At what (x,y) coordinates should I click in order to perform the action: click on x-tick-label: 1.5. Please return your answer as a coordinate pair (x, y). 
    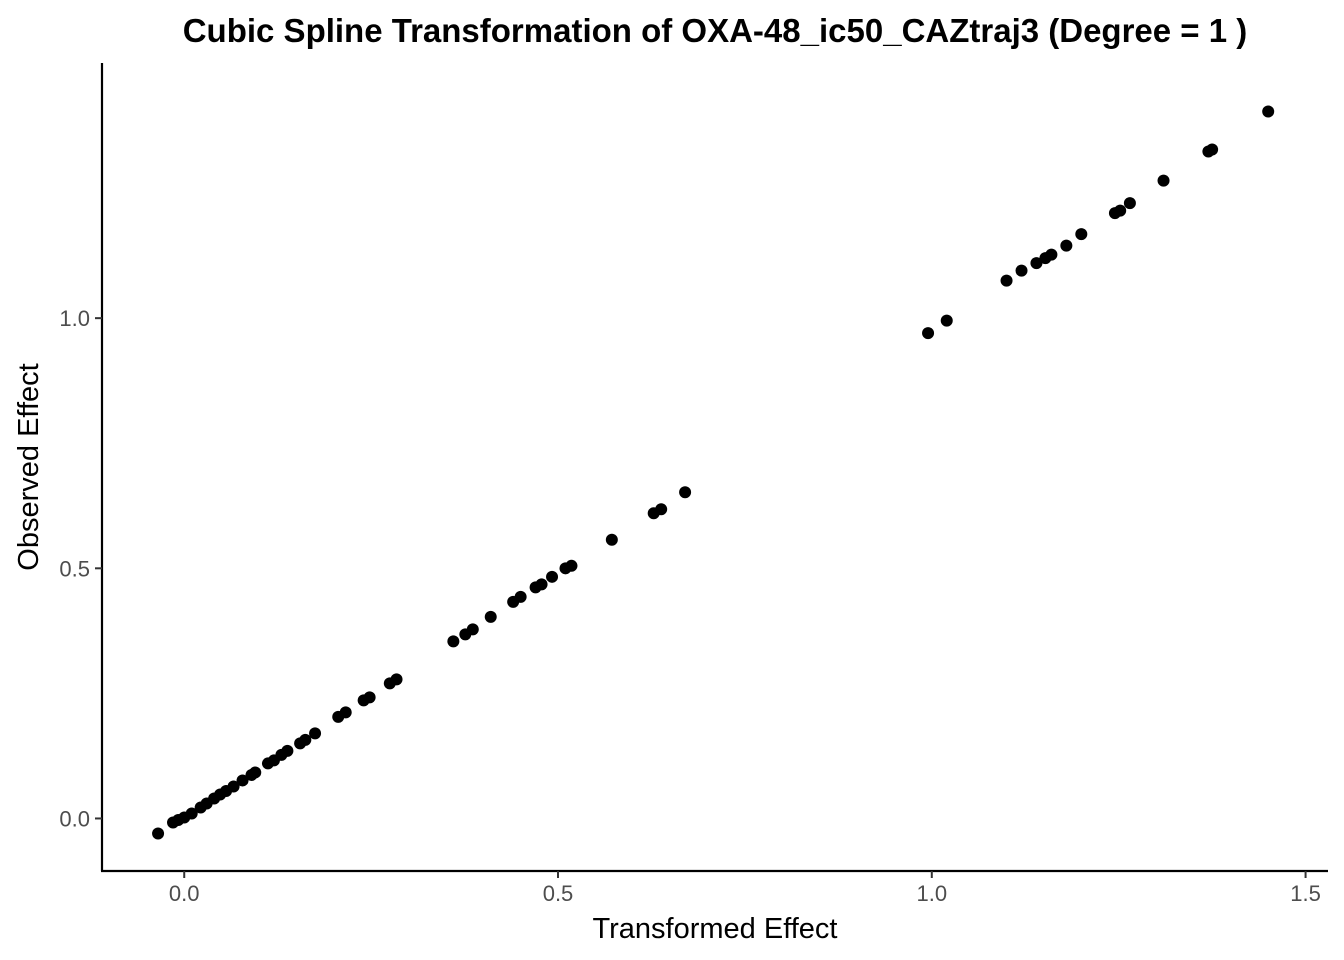
    Looking at the image, I should click on (1305, 893).